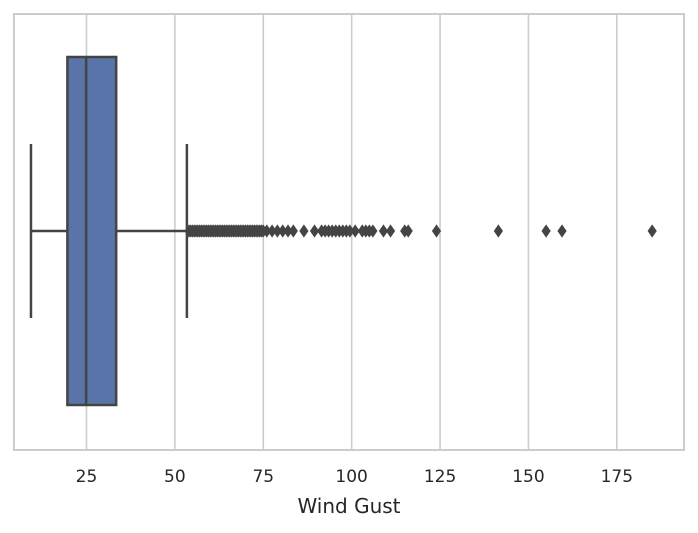  Describe the element at coordinates (351, 477) in the screenshot. I see `x-tick-label: 100` at that location.